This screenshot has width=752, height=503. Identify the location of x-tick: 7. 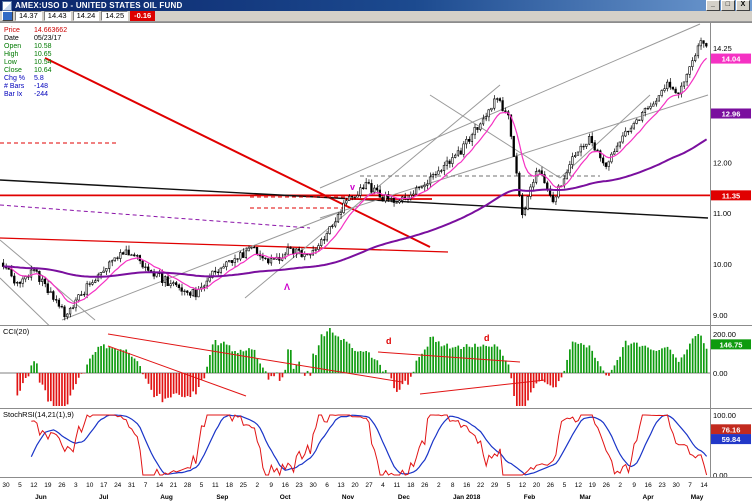
(146, 485).